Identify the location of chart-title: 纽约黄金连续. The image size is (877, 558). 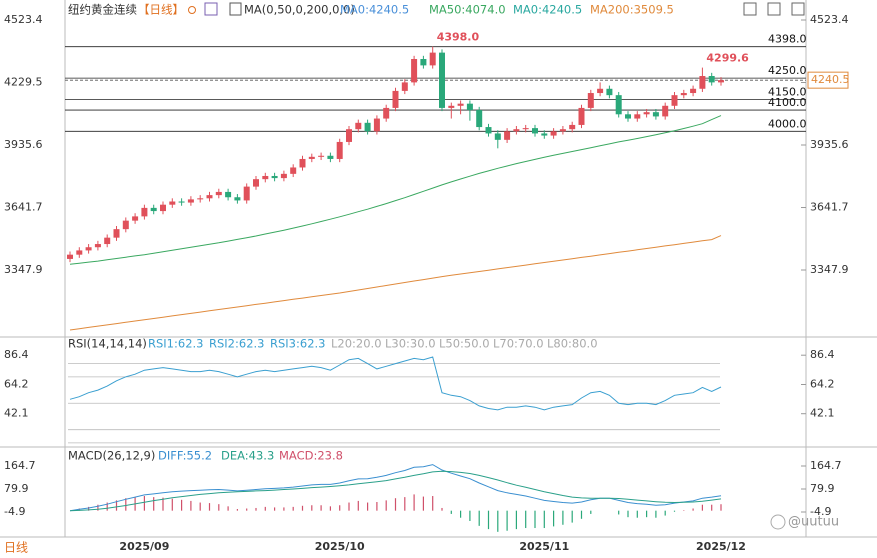
(102, 10).